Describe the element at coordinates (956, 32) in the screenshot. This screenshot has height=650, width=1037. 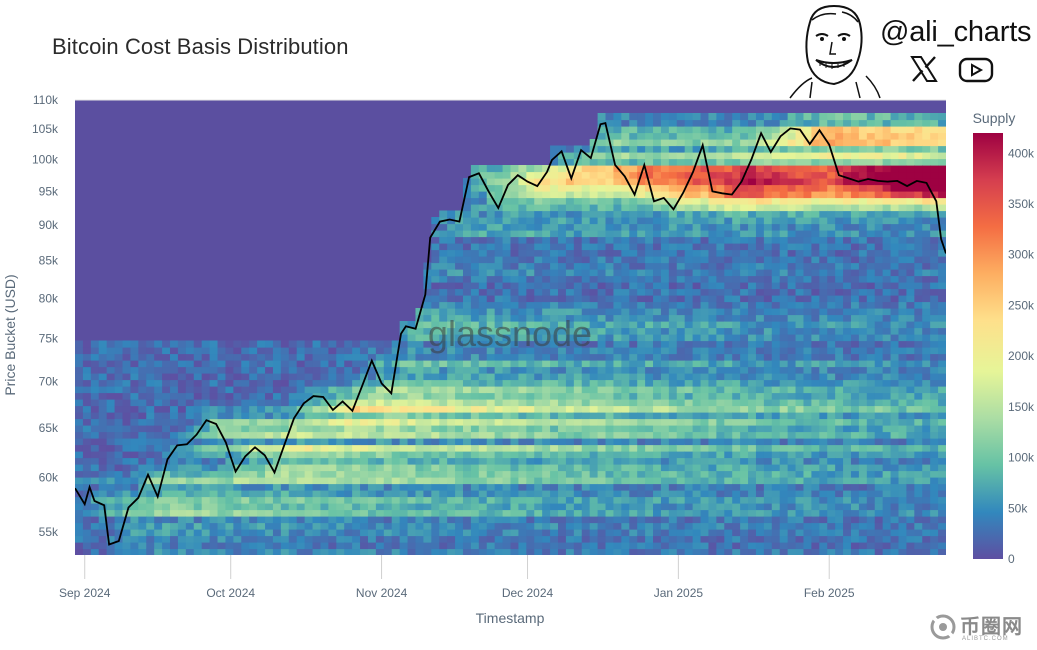
I see `author-handle: @ali_charts` at that location.